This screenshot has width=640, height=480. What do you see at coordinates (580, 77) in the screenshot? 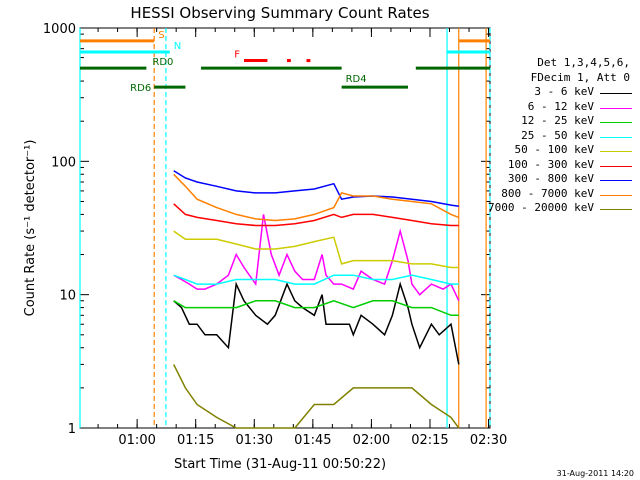
I see `legend-header: FDecim 1, Att 0` at bounding box center [580, 77].